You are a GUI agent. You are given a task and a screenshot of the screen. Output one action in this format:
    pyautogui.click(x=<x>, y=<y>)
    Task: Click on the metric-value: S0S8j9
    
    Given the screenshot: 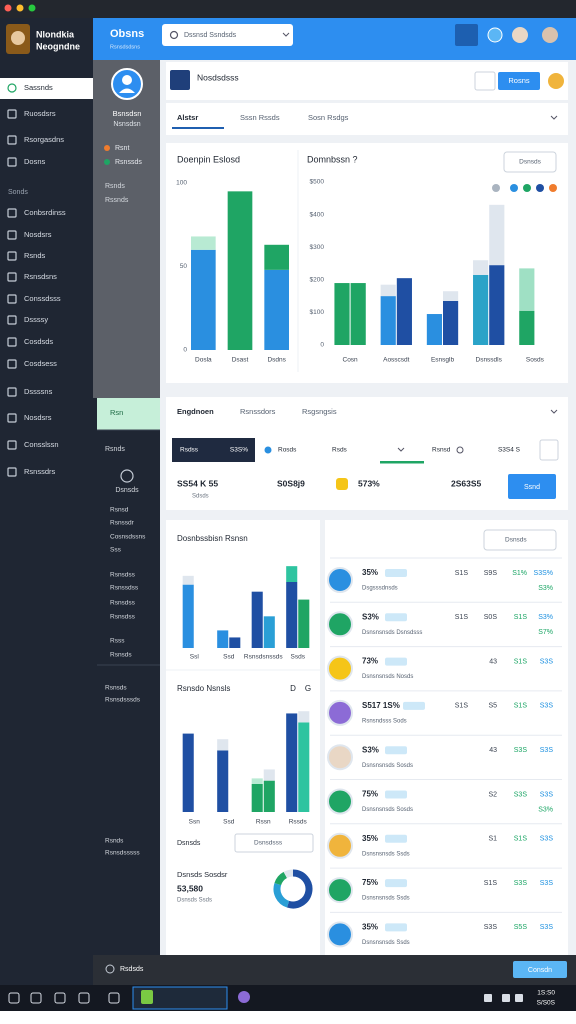 What is the action you would take?
    pyautogui.click(x=291, y=483)
    